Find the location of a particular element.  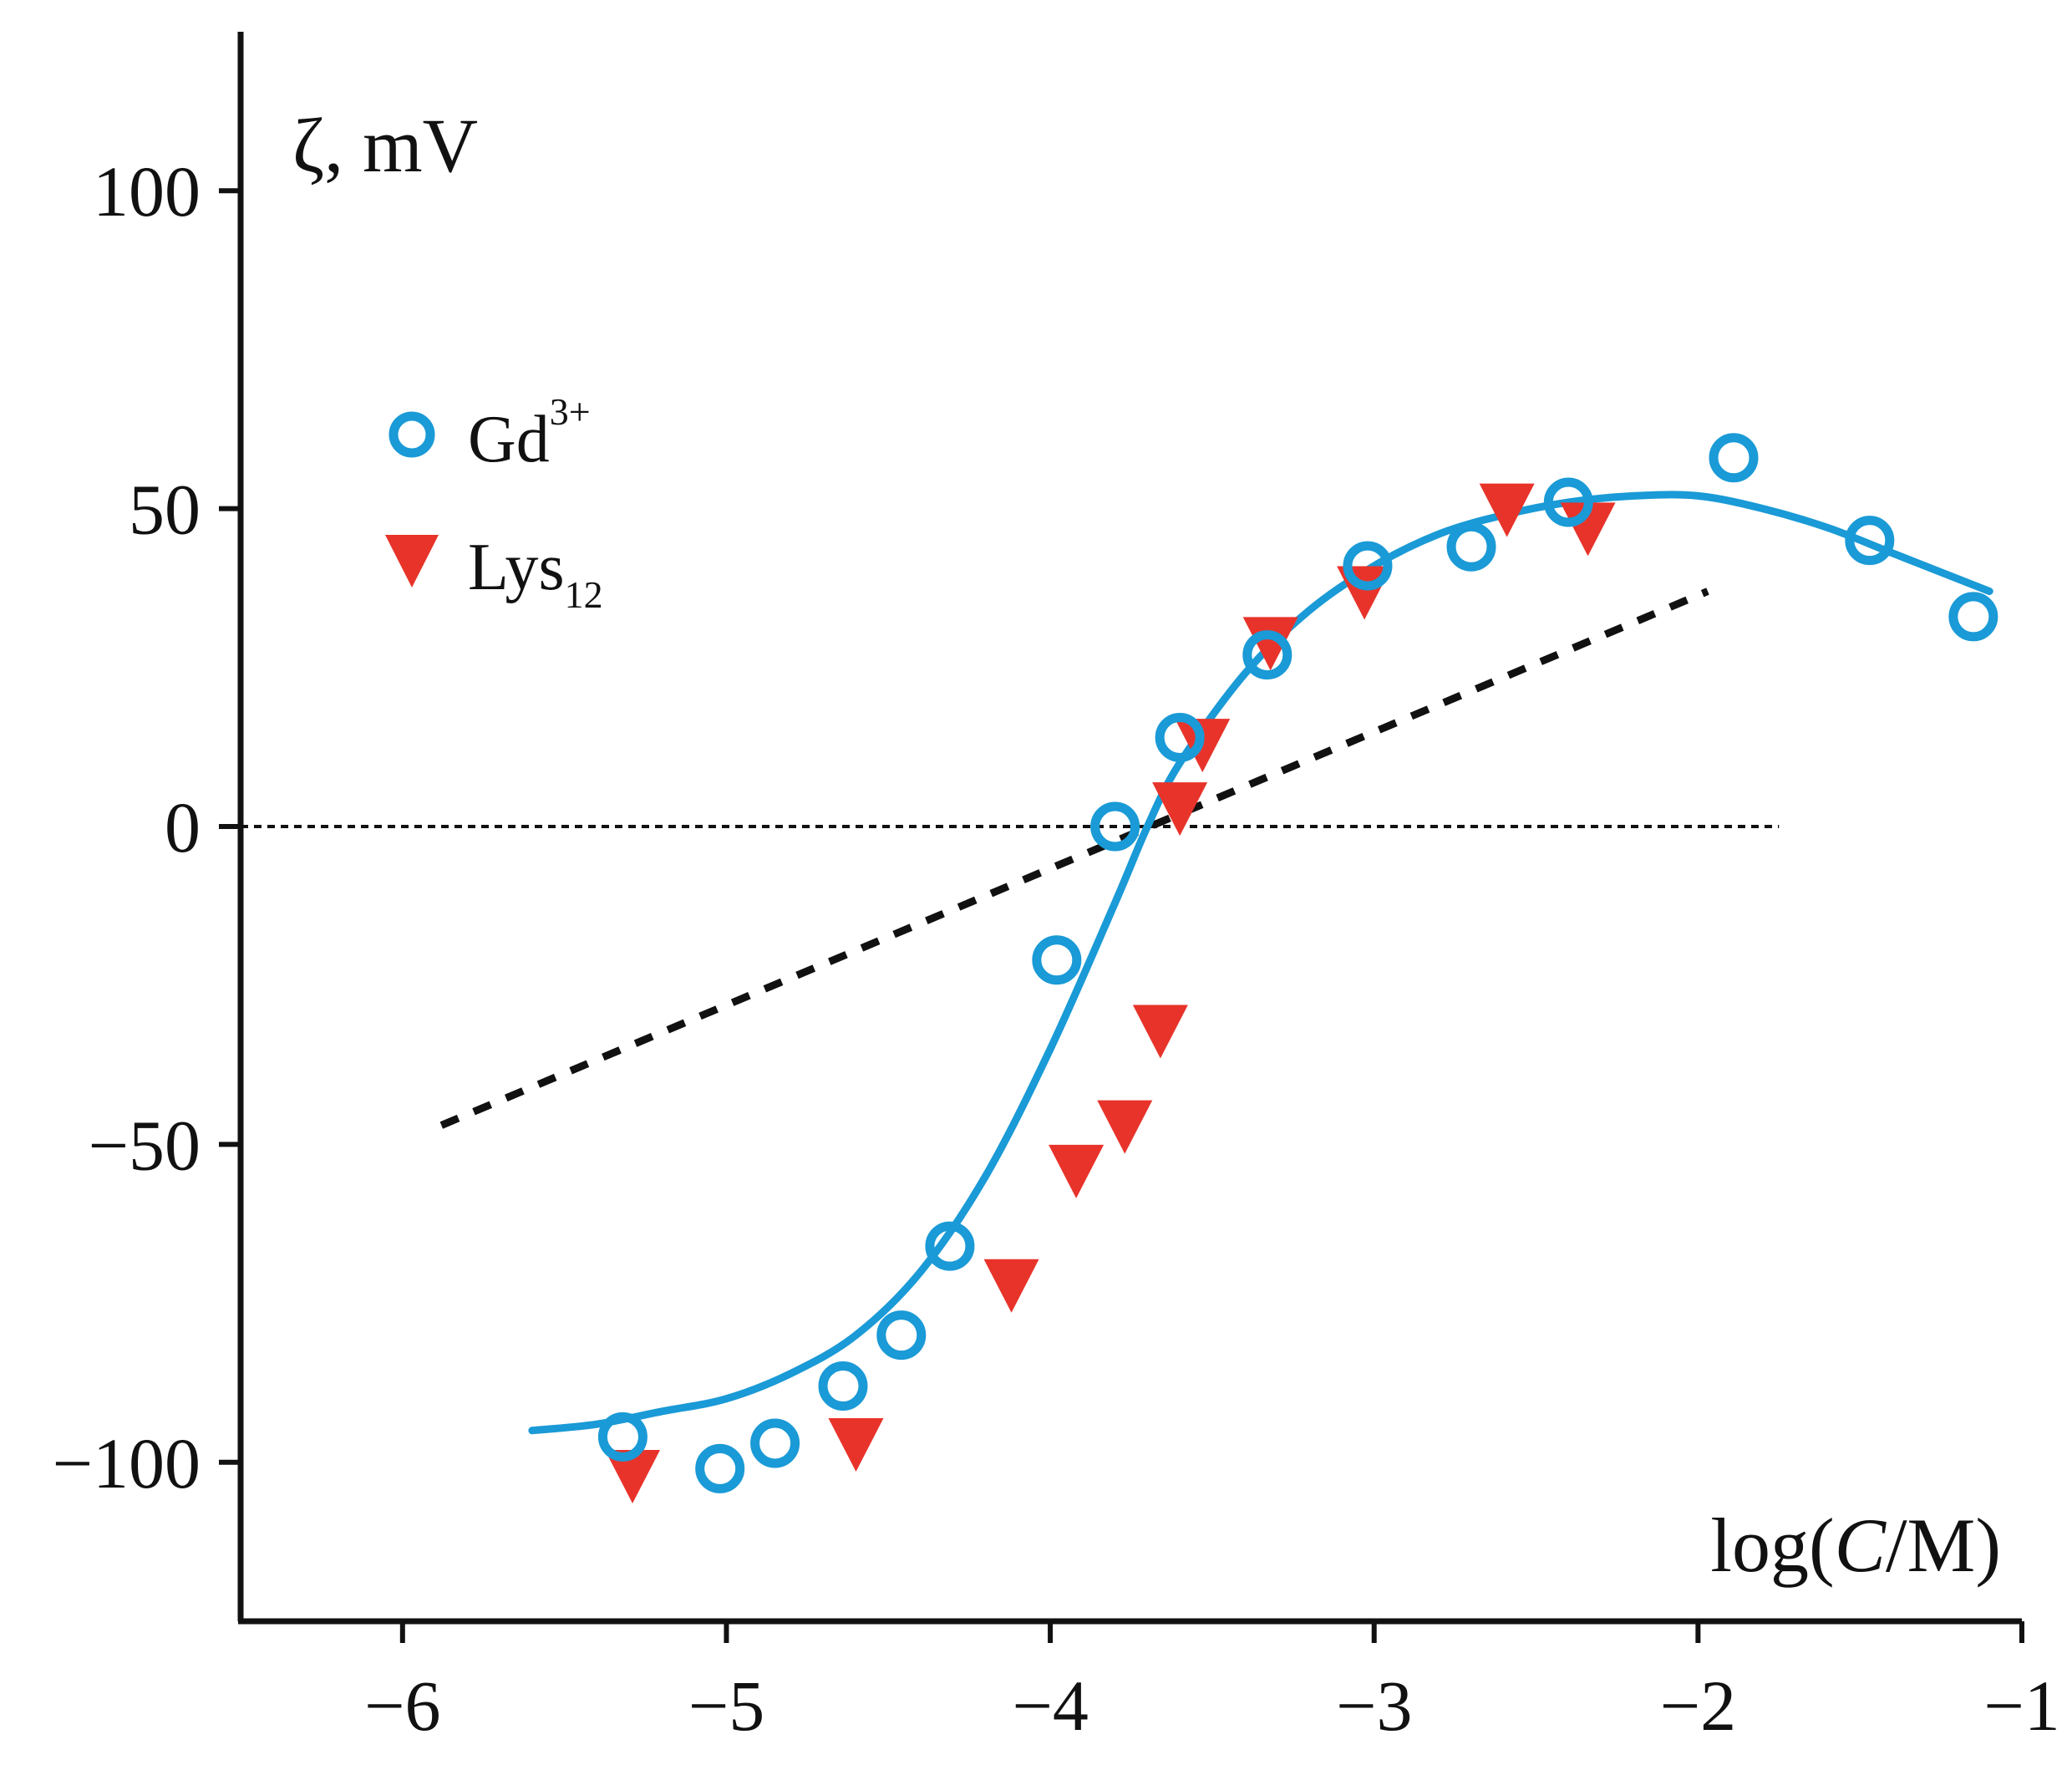

y-tick-label: 0 is located at coordinates (183, 827).